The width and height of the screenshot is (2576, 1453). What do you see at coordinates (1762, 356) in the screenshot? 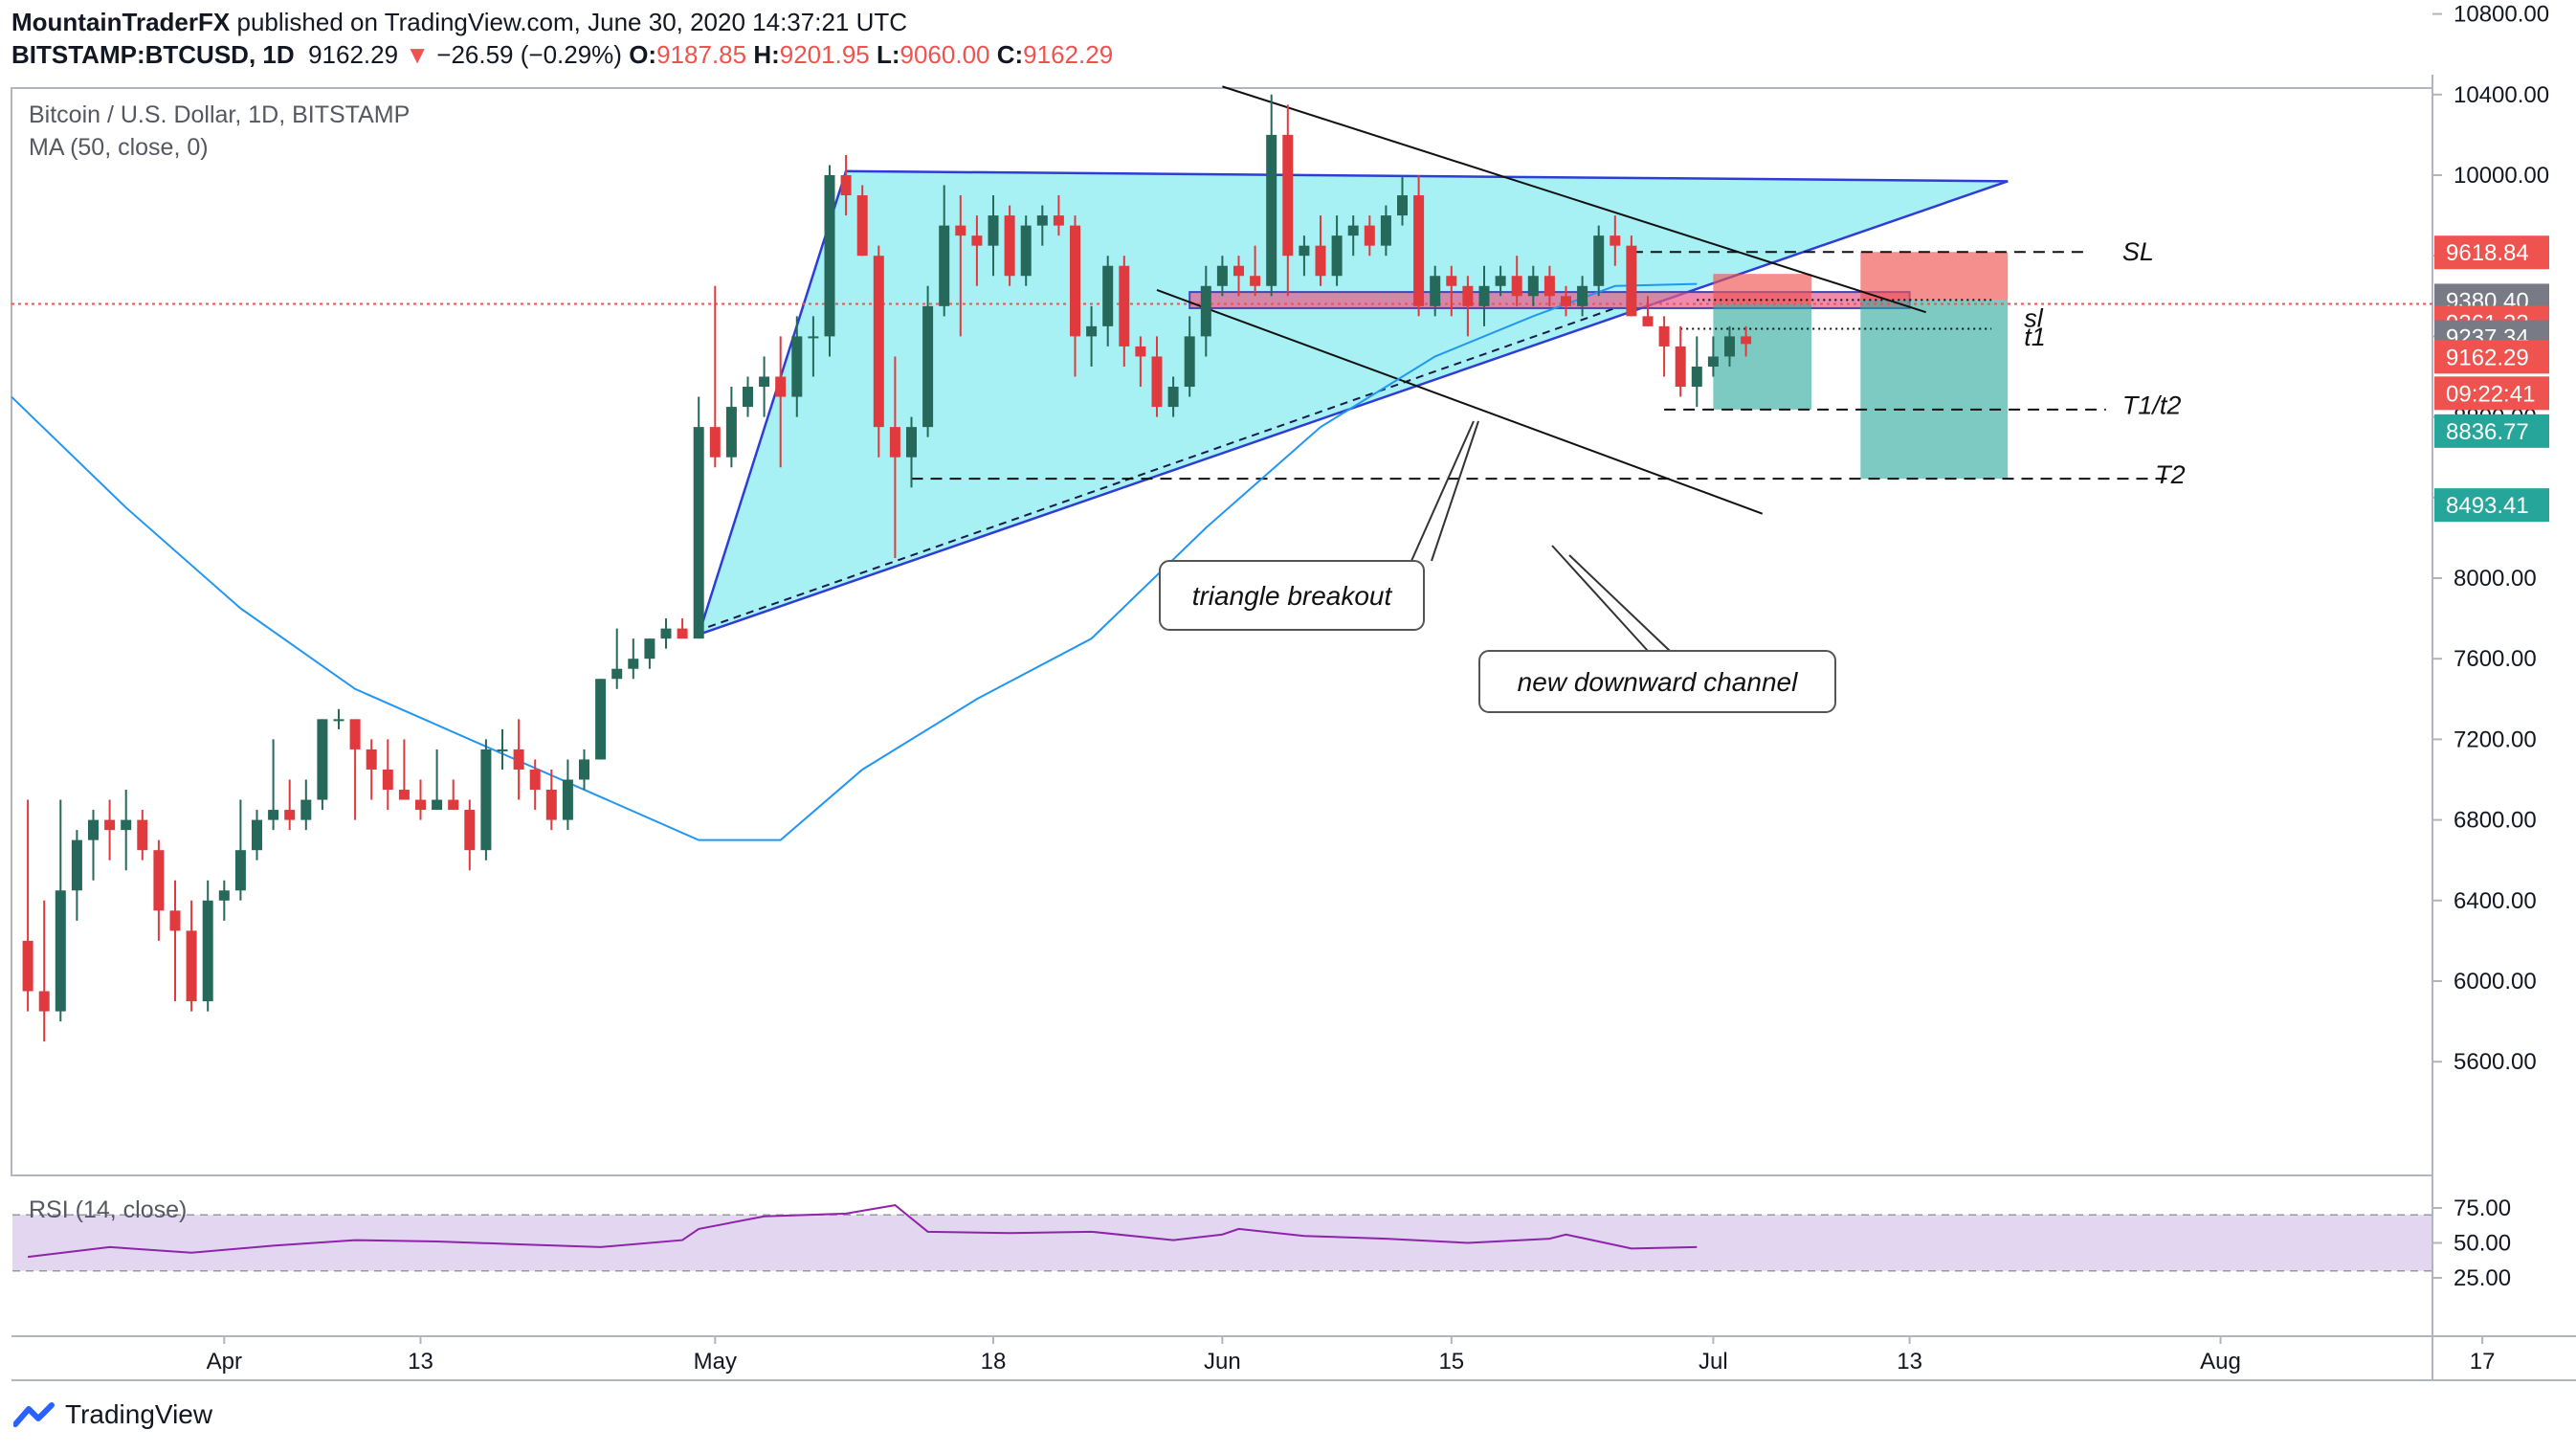
I see `small-target-zone` at bounding box center [1762, 356].